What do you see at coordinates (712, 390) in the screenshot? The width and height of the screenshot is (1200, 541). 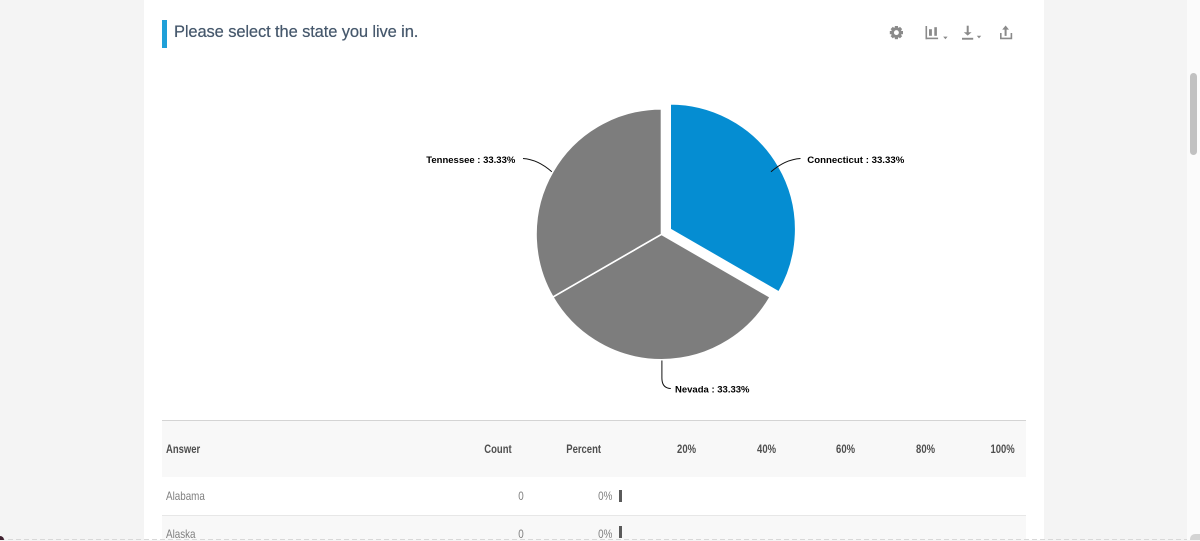 I see `svg-text: Nevada : 33.33%` at bounding box center [712, 390].